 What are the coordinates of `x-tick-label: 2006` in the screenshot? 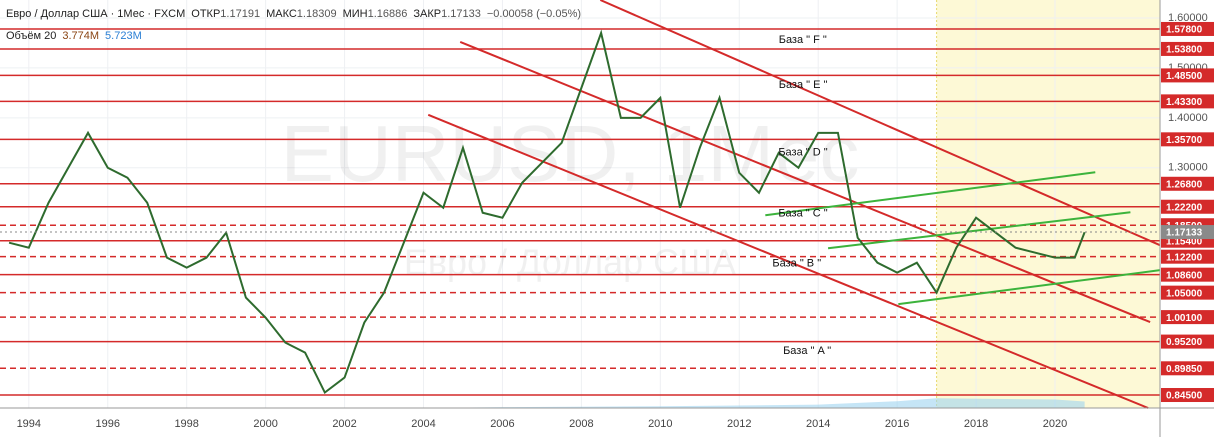 It's located at (502, 424).